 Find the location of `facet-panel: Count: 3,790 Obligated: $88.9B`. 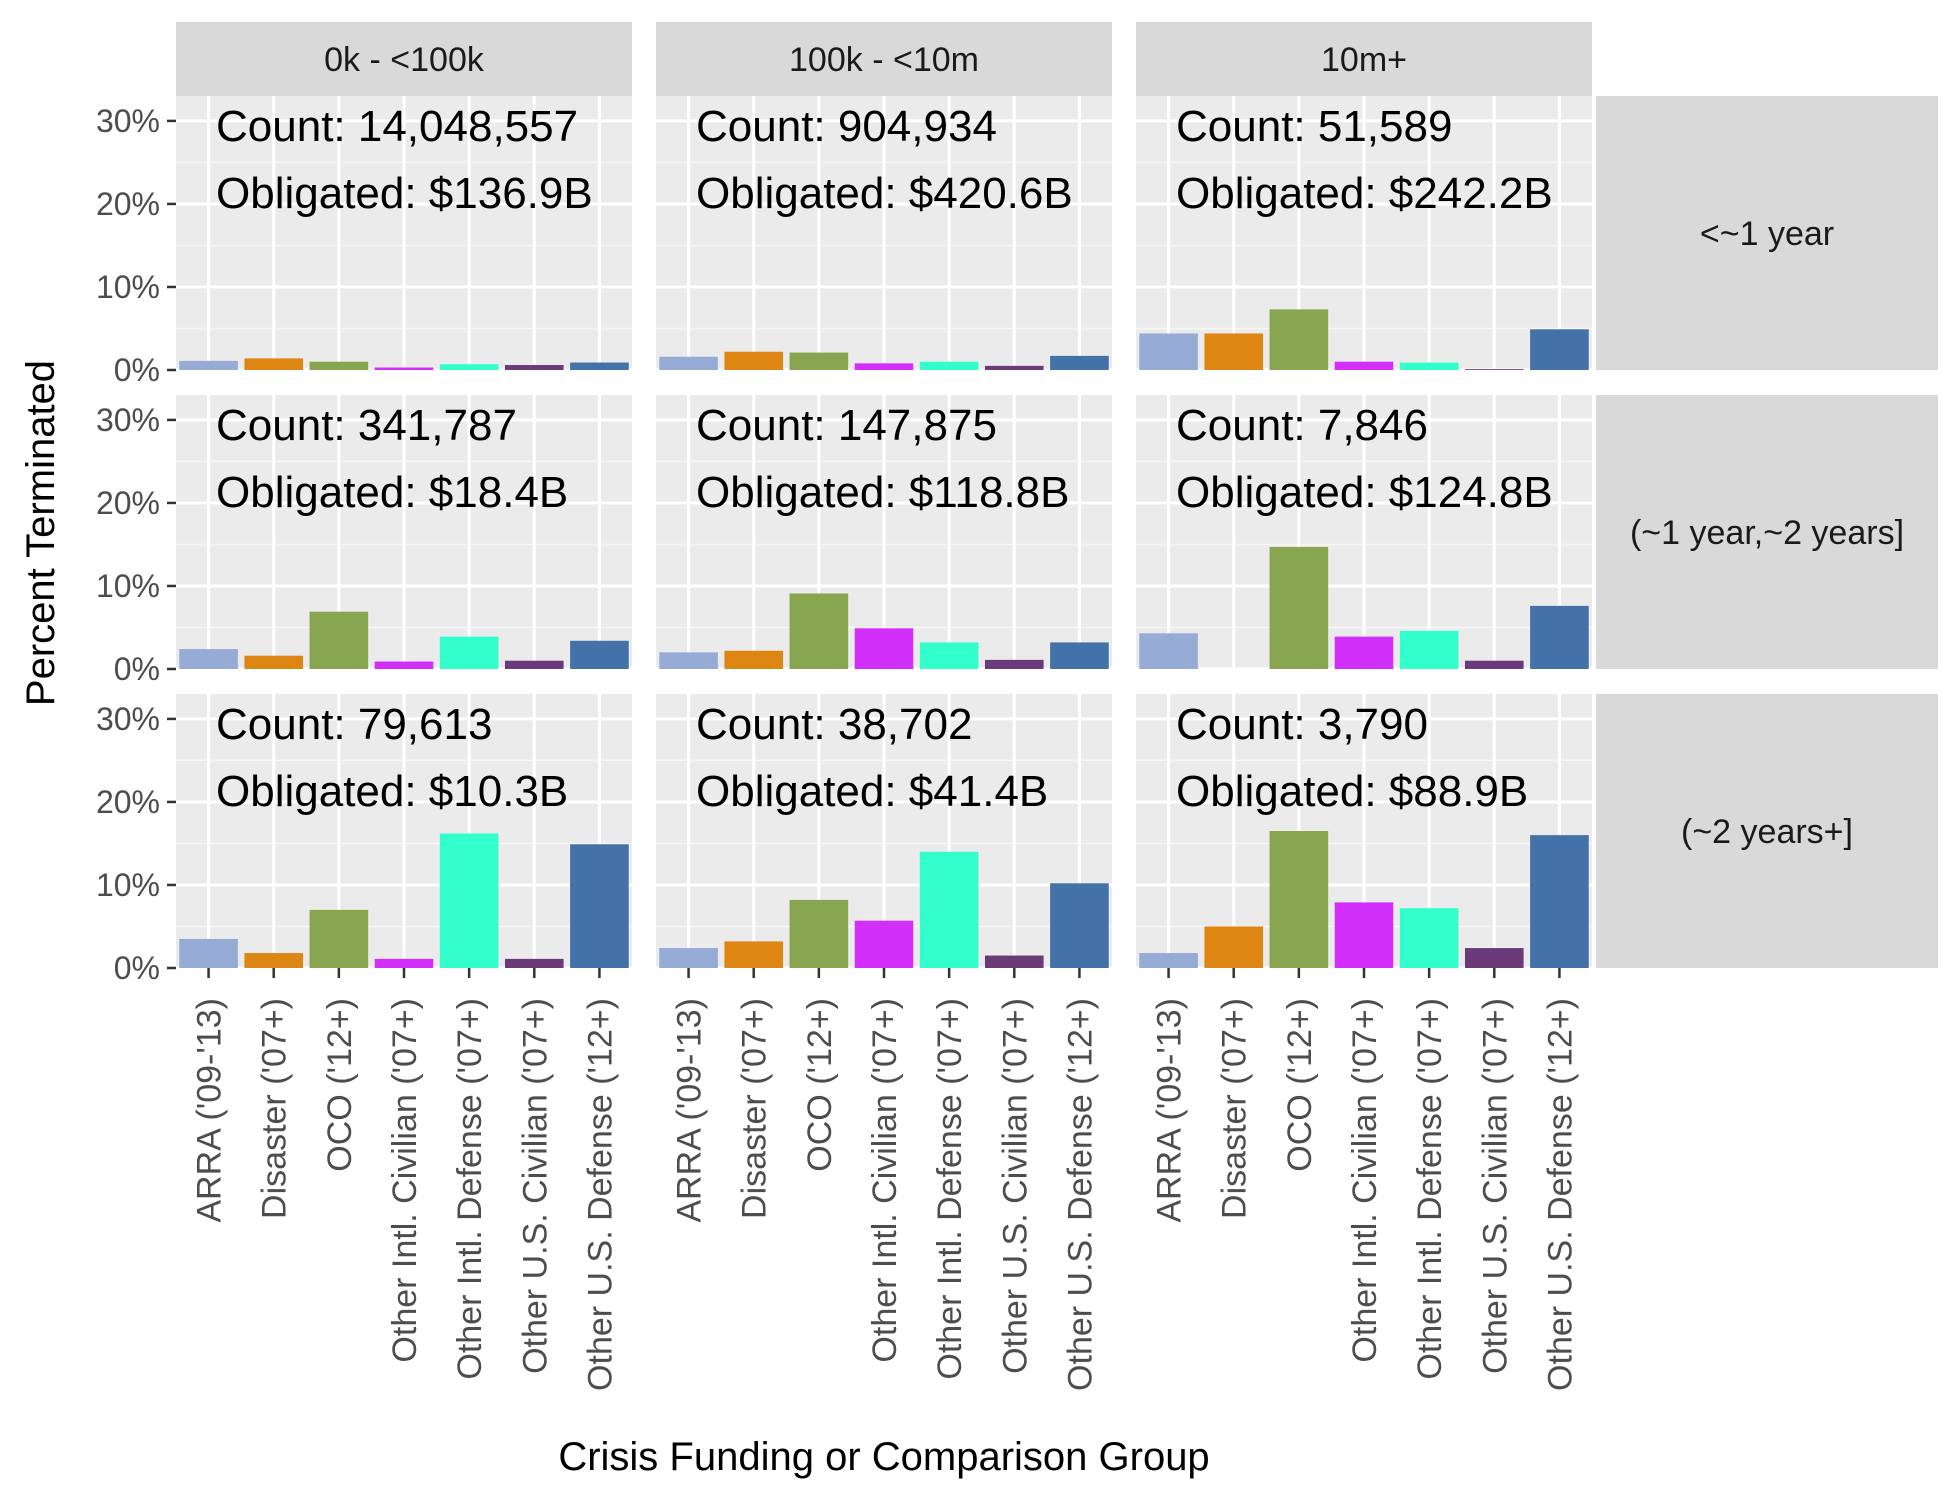

facet-panel: Count: 3,790 Obligated: $88.9B is located at coordinates (1364, 832).